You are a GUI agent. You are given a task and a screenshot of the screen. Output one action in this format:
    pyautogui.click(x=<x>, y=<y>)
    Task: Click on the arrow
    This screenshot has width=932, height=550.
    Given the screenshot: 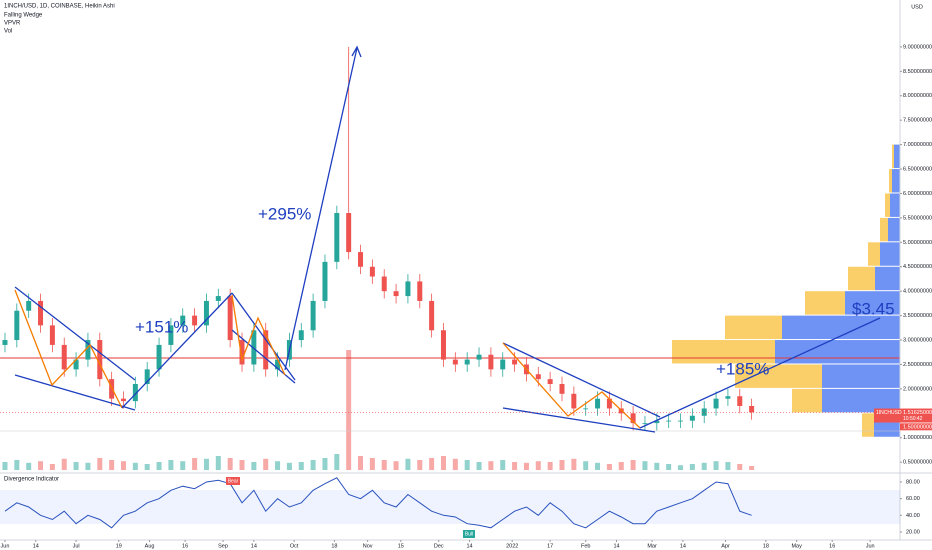 What is the action you would take?
    pyautogui.click(x=321, y=209)
    